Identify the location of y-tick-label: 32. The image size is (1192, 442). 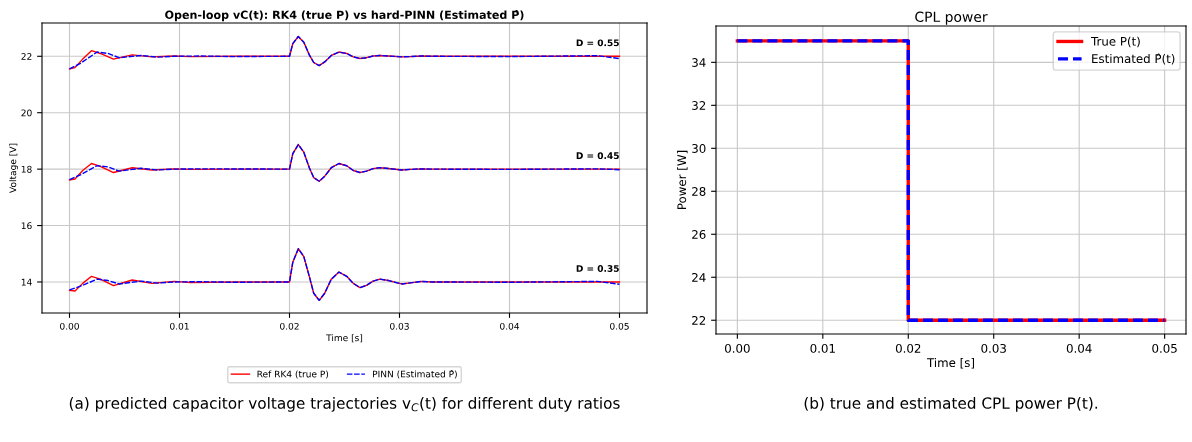
(699, 105).